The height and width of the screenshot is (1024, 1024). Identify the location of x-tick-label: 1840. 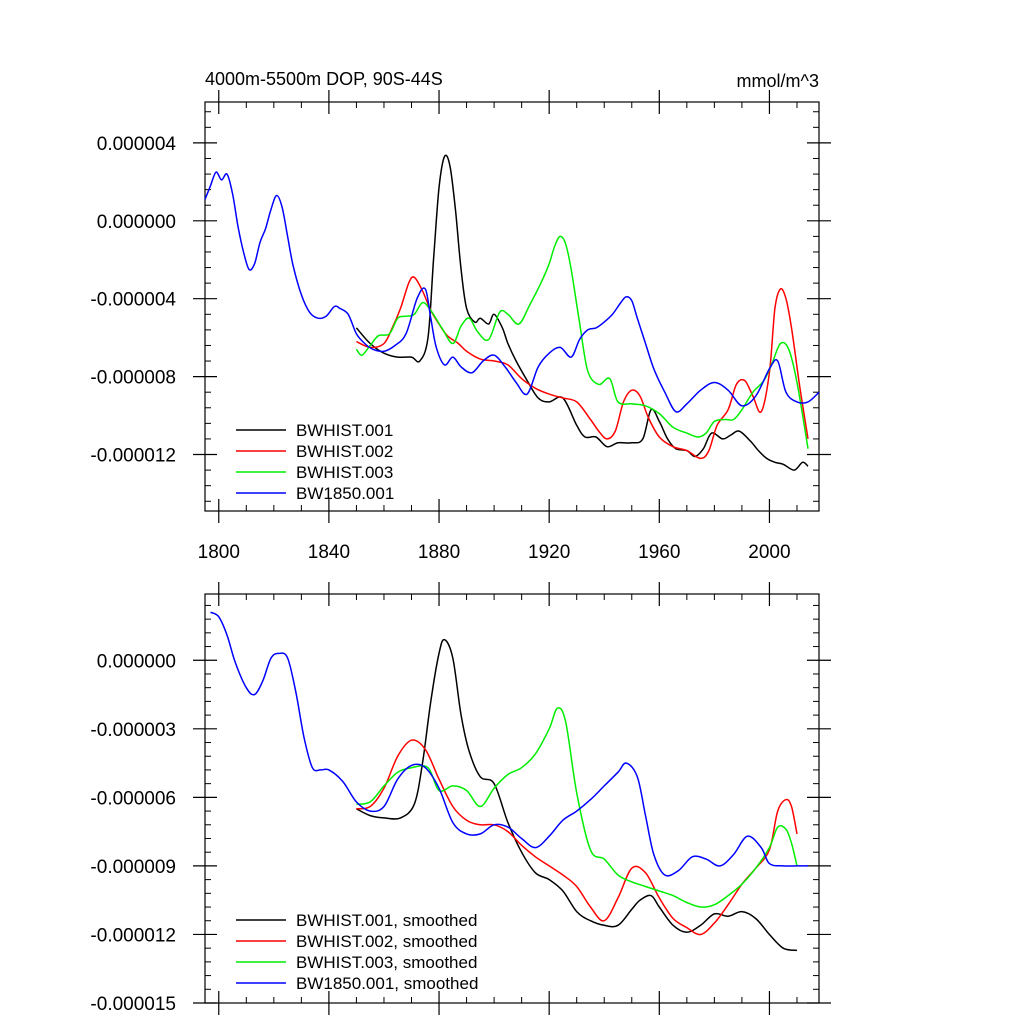
(329, 552).